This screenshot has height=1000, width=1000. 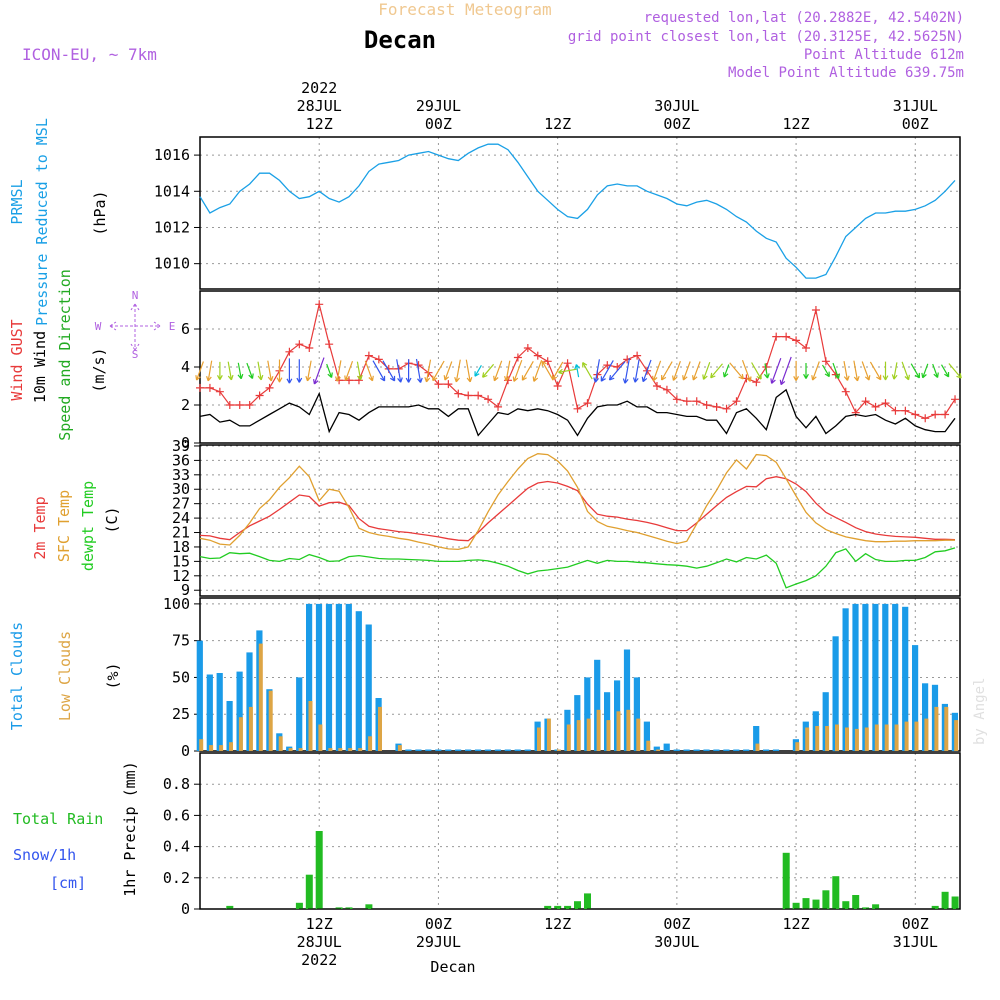 I want to click on wind-y-tick-label: 4, so click(x=185, y=367).